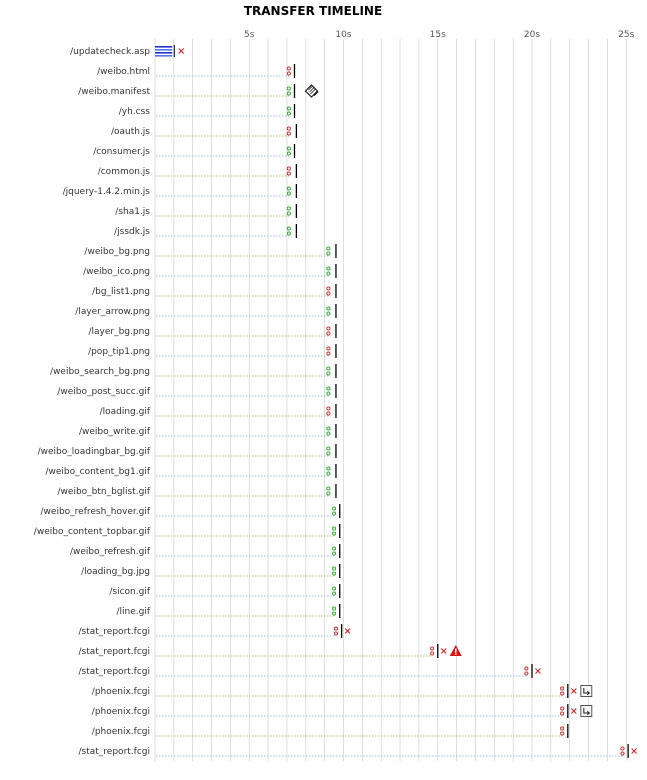 This screenshot has width=647, height=780. Describe the element at coordinates (228, 611) in the screenshot. I see `timeline-row: /line.gif` at that location.